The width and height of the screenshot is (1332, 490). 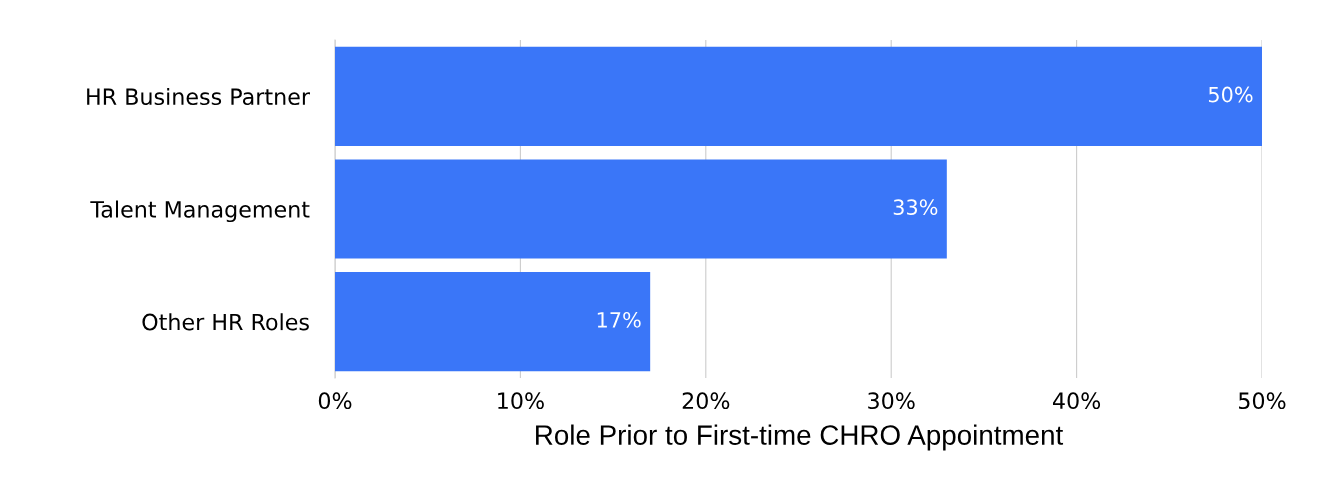 I want to click on x-tick-label: 10%, so click(x=521, y=401).